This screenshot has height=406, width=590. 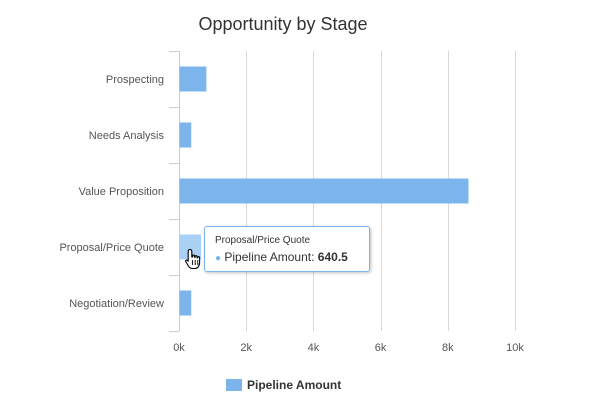 I want to click on legend-swatch, so click(x=234, y=385).